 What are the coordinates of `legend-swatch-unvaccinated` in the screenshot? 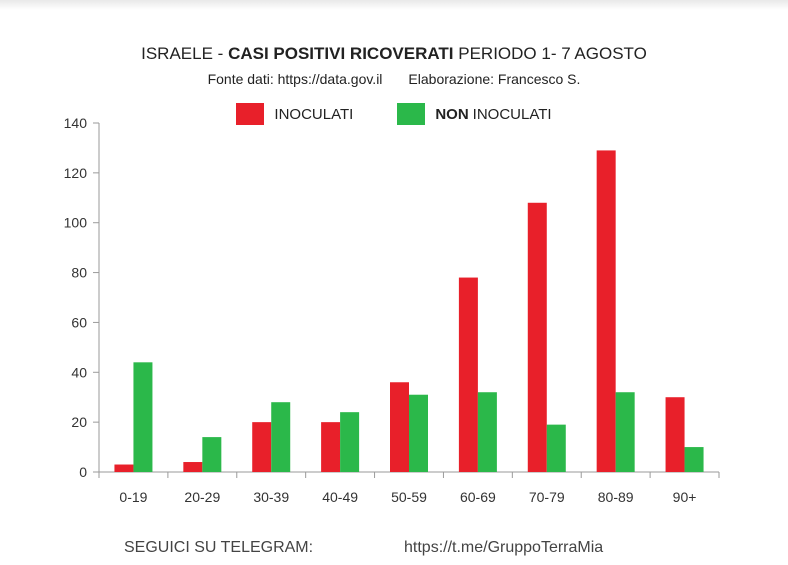 It's located at (411, 114).